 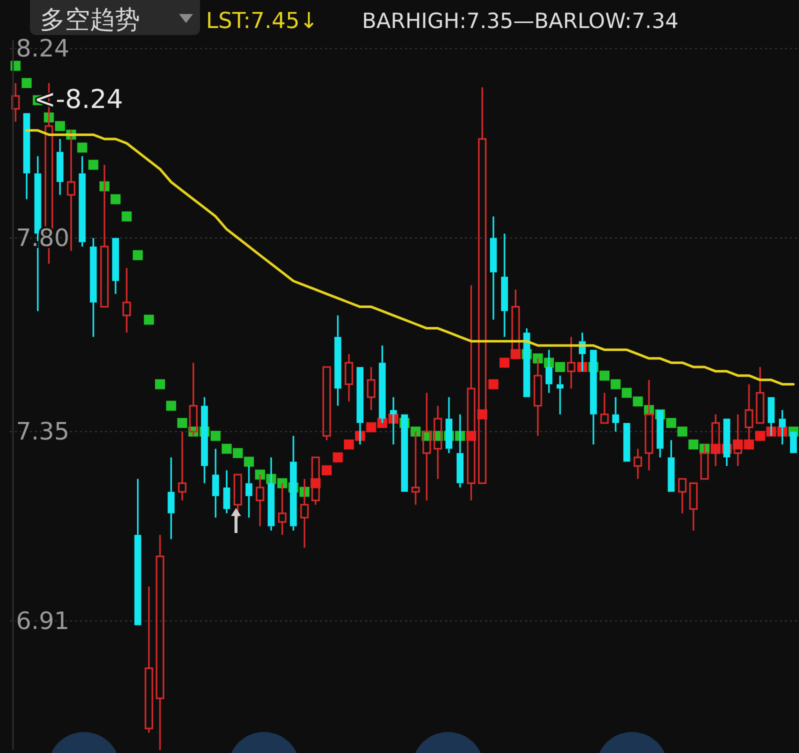 What do you see at coordinates (520, 21) in the screenshot?
I see `text: BARHIGH:7.35—BARLOW:7.34` at bounding box center [520, 21].